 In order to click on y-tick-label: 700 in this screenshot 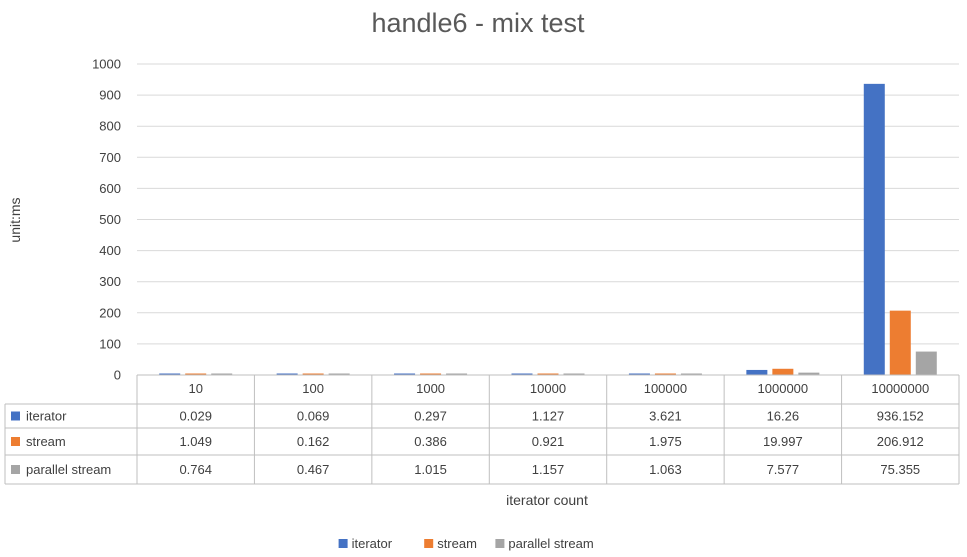, I will do `click(110, 157)`.